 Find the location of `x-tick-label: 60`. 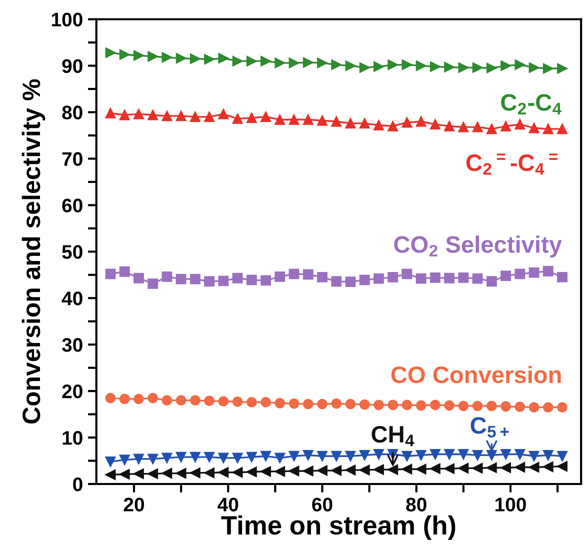

x-tick-label: 60 is located at coordinates (322, 505).